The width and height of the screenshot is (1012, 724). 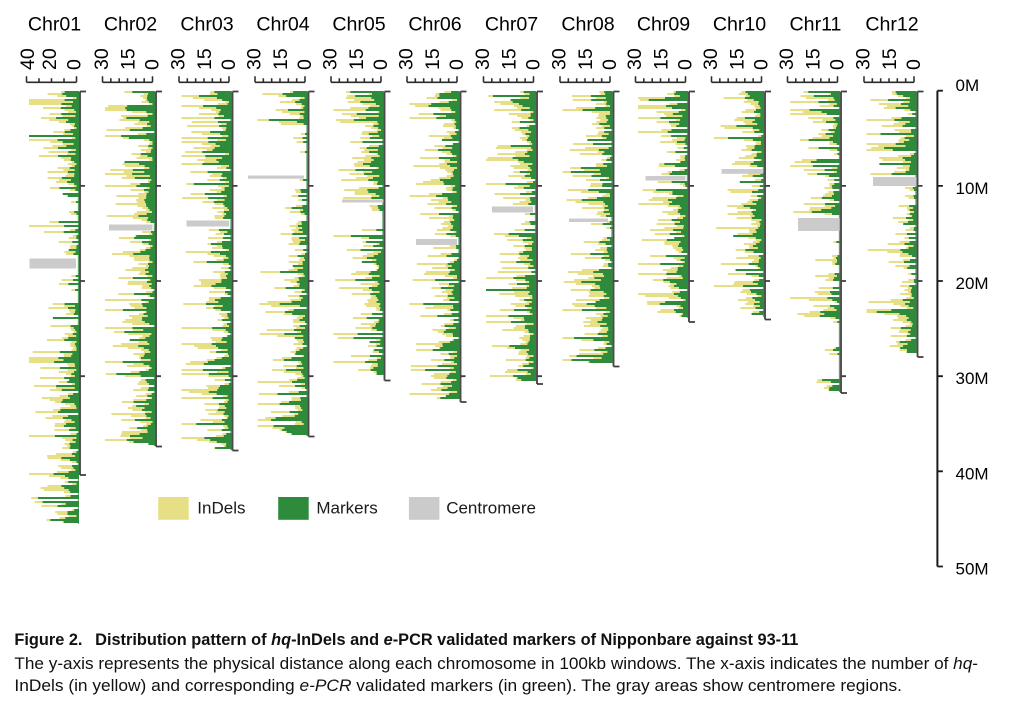 I want to click on svg-text: Centromere, so click(x=491, y=507).